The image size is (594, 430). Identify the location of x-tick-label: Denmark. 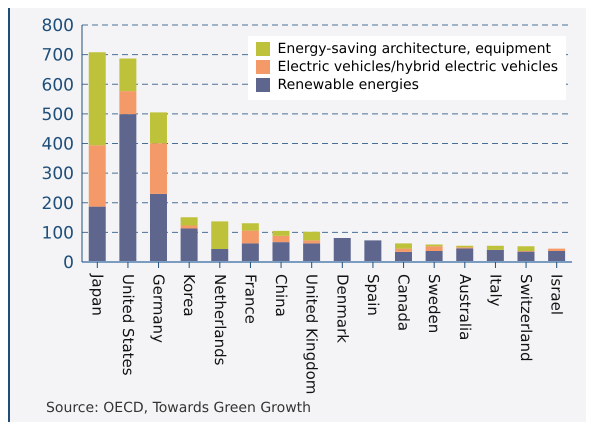
(342, 309).